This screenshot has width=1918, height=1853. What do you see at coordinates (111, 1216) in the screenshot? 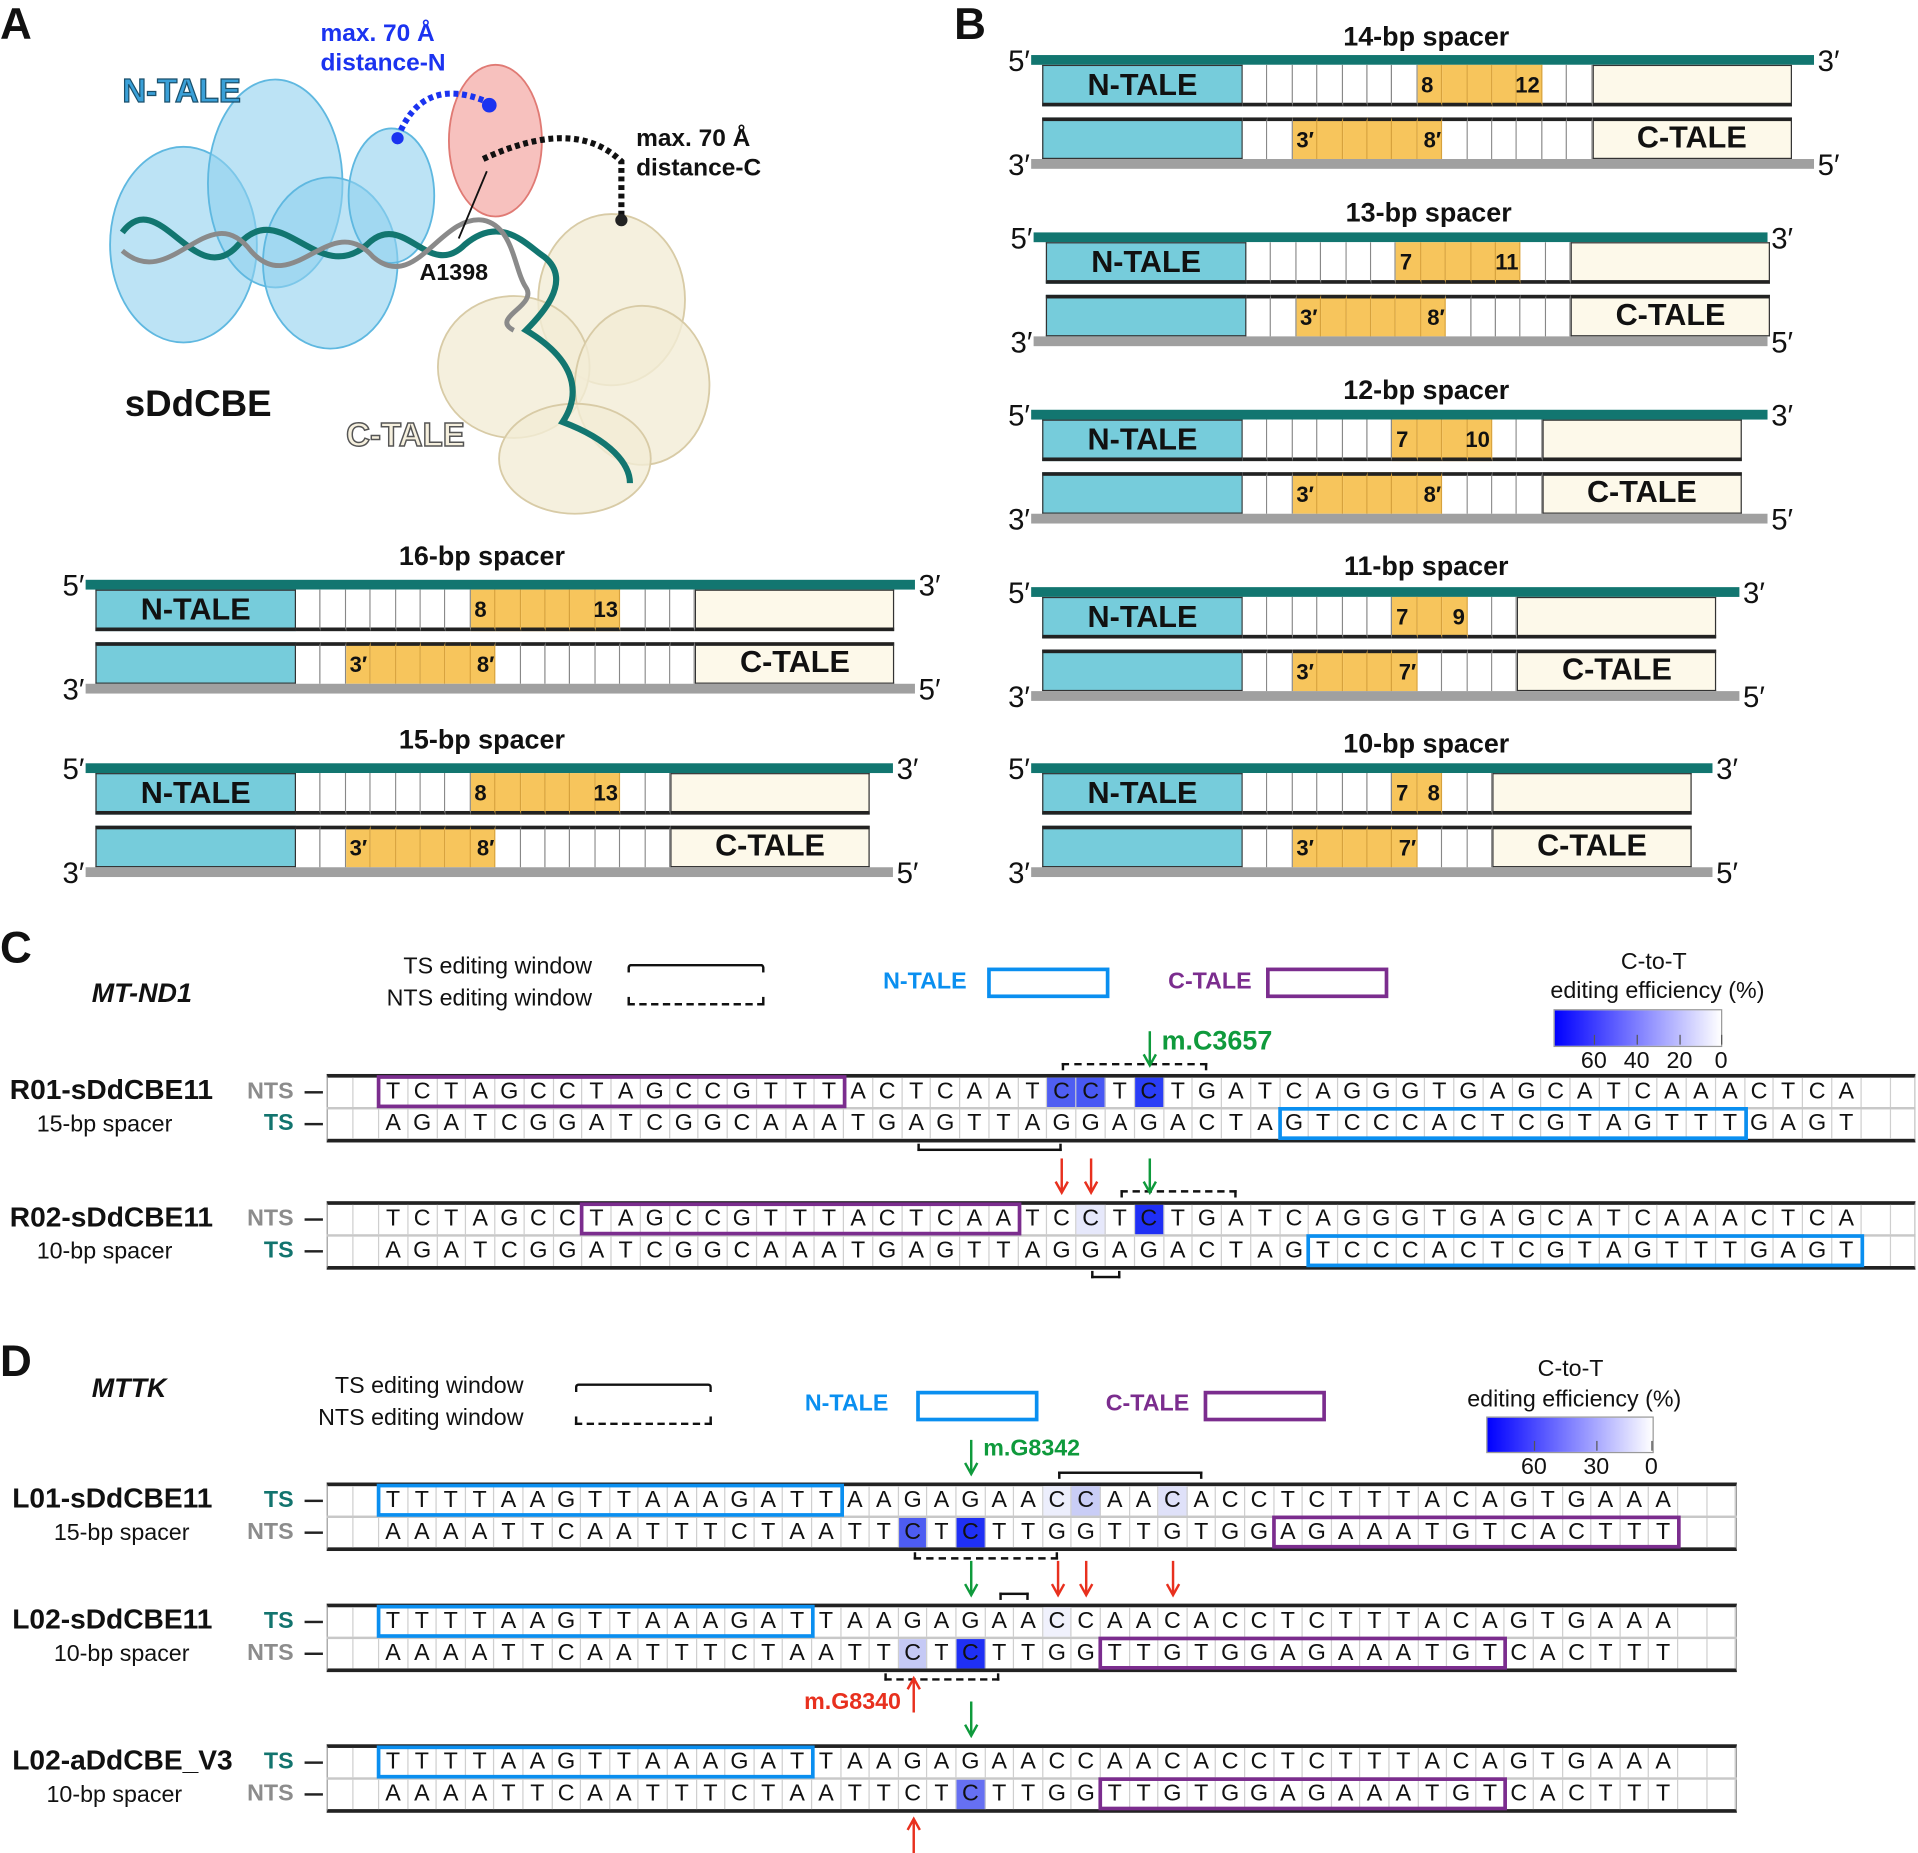
I see `track-name: R02-sDdCBE11` at bounding box center [111, 1216].